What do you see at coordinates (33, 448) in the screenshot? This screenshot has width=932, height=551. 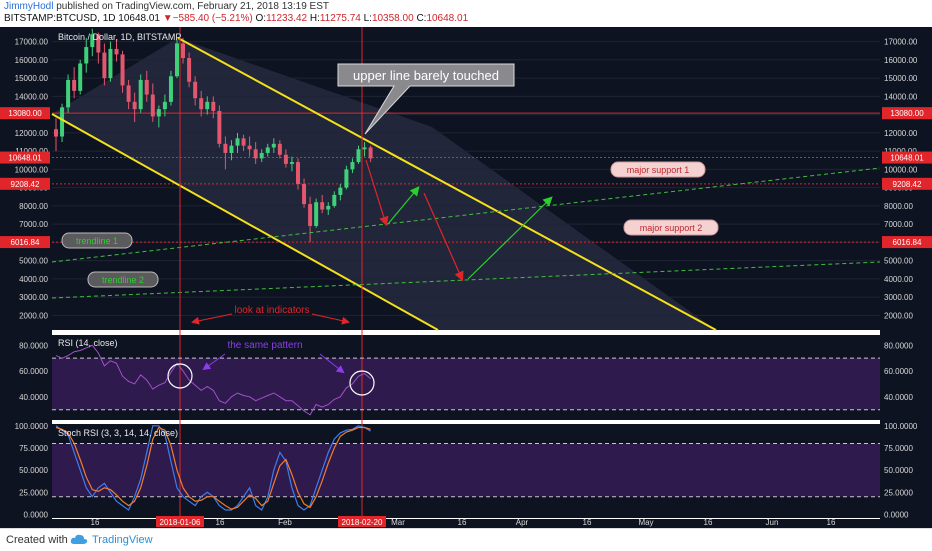 I see `stoch-tick-left: 75.0000` at bounding box center [33, 448].